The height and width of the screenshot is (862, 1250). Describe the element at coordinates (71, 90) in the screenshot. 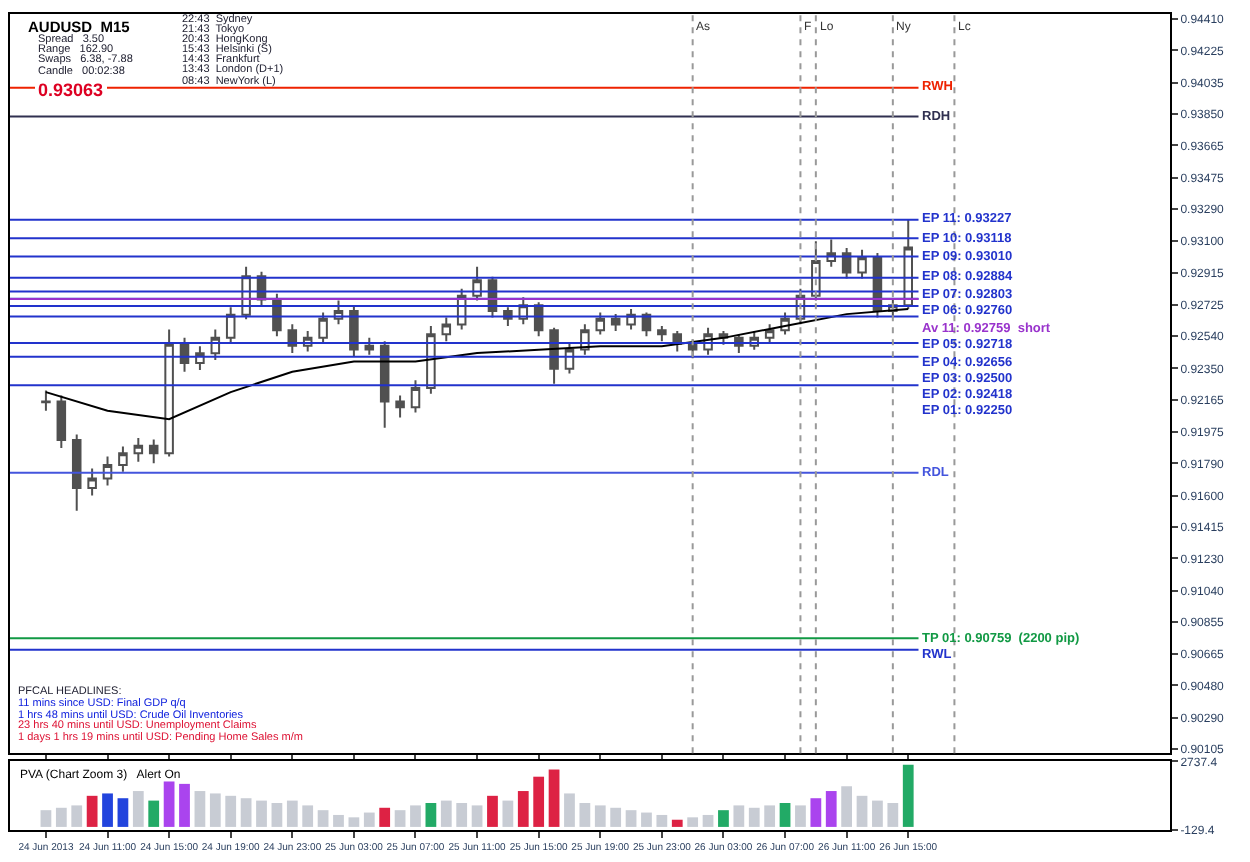

I see `annotation: 0.93063` at that location.